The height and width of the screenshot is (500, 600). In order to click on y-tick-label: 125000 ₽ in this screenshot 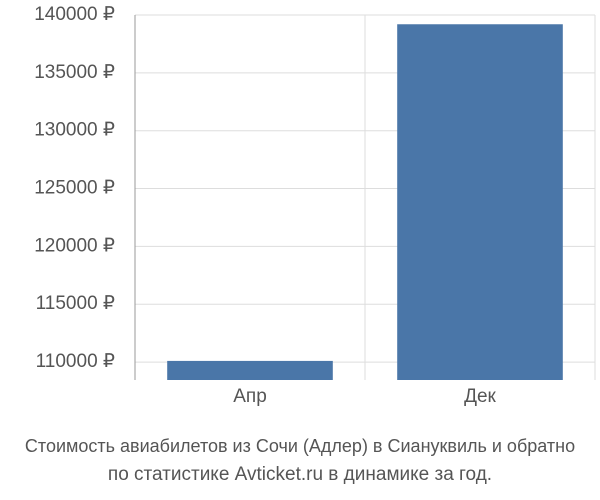, I will do `click(74, 188)`.